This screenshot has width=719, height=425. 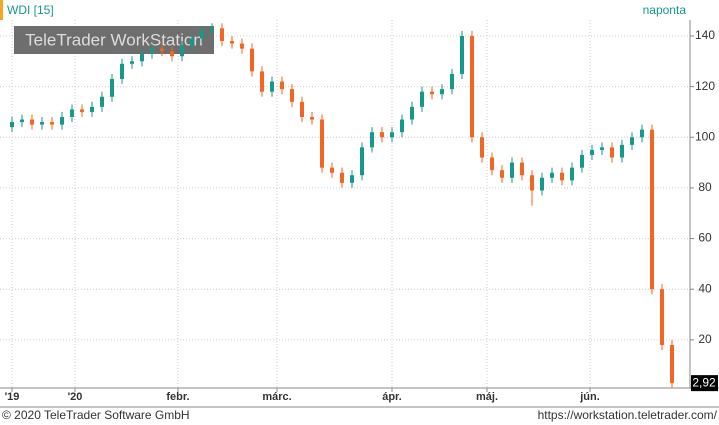 What do you see at coordinates (96, 415) in the screenshot?
I see `footer-copyright: © 2020 TeleTrader Software GmbH` at bounding box center [96, 415].